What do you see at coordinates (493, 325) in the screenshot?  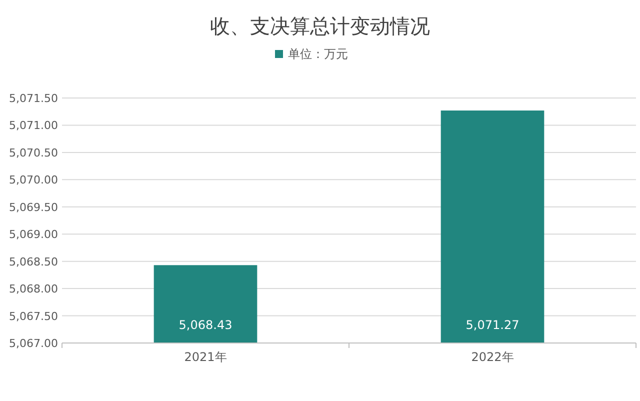 I see `data-label: 5,071.27` at bounding box center [493, 325].